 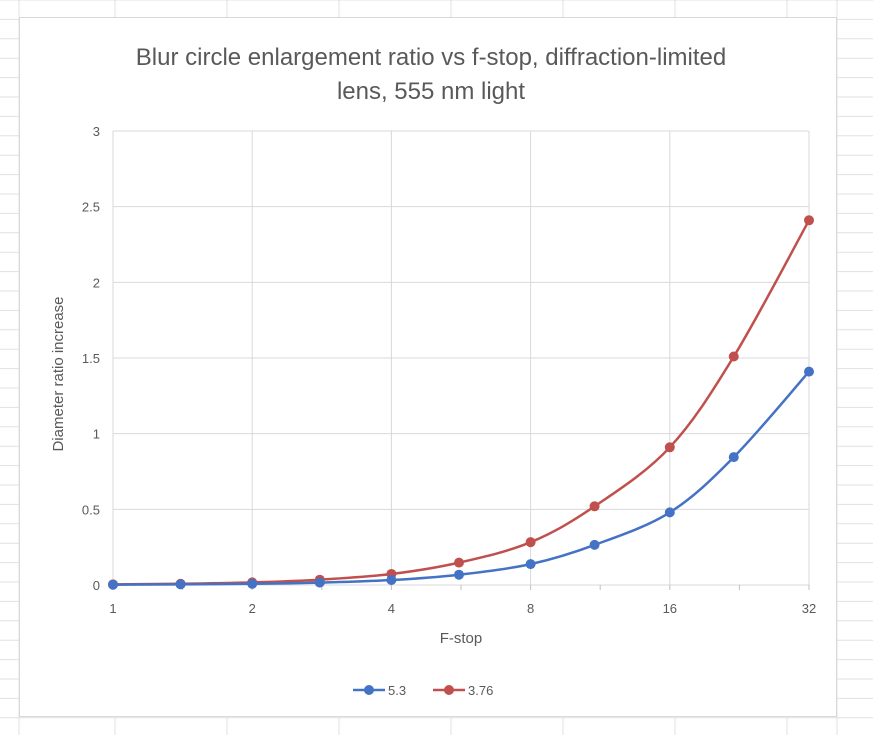 I want to click on y-tick-label: 2.5, so click(x=91, y=207).